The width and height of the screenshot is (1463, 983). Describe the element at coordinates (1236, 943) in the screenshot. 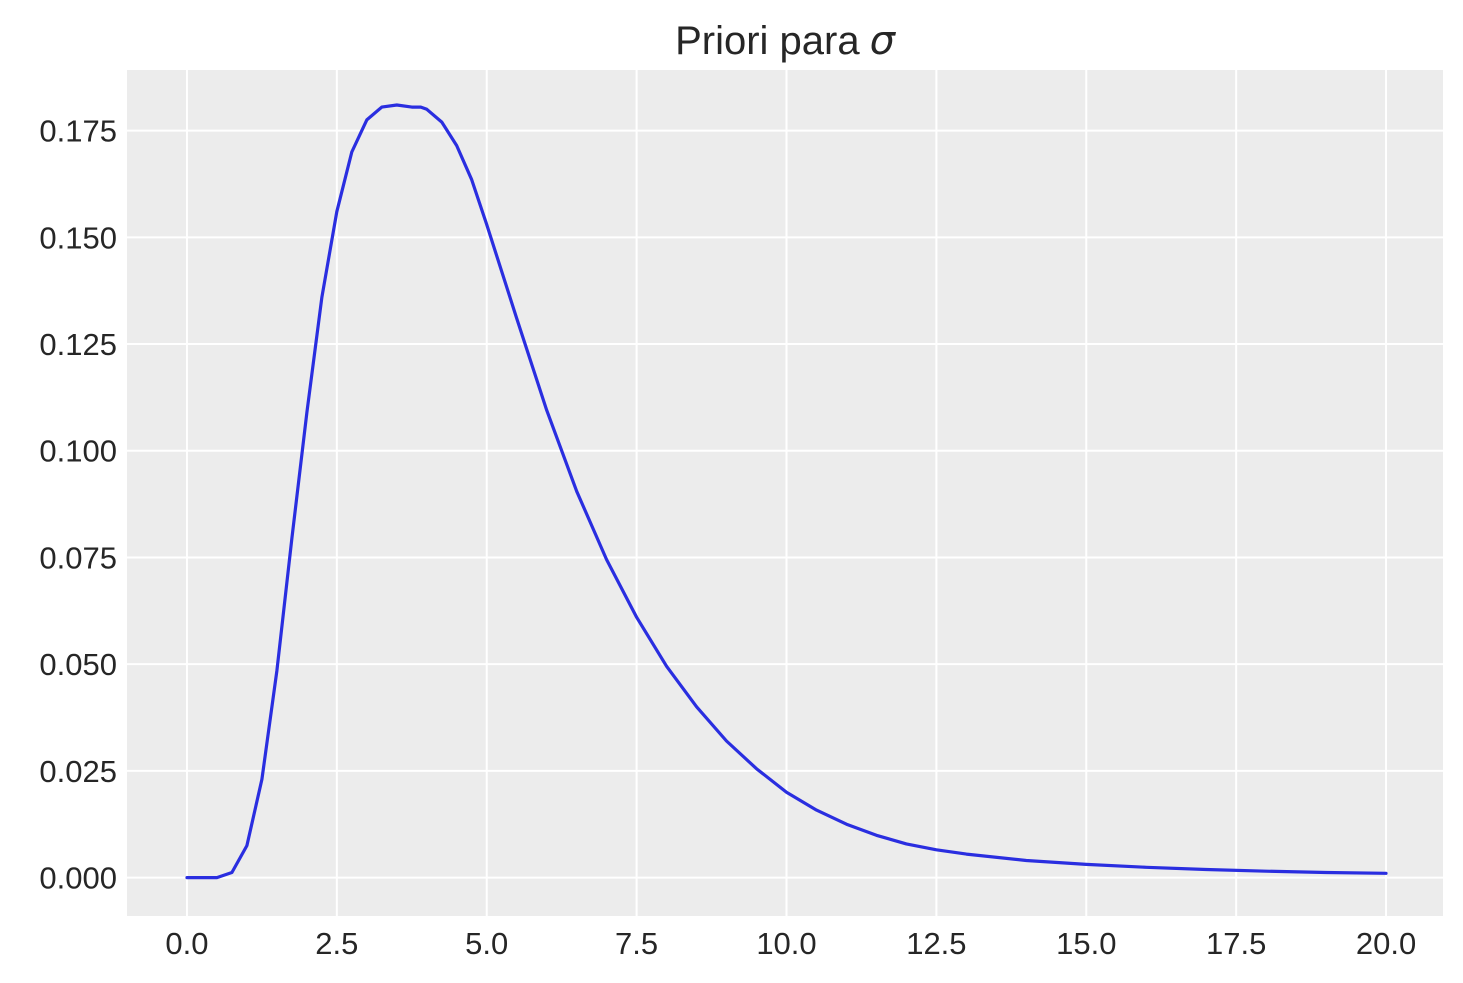

I see `x-tick-label: 17.5` at that location.